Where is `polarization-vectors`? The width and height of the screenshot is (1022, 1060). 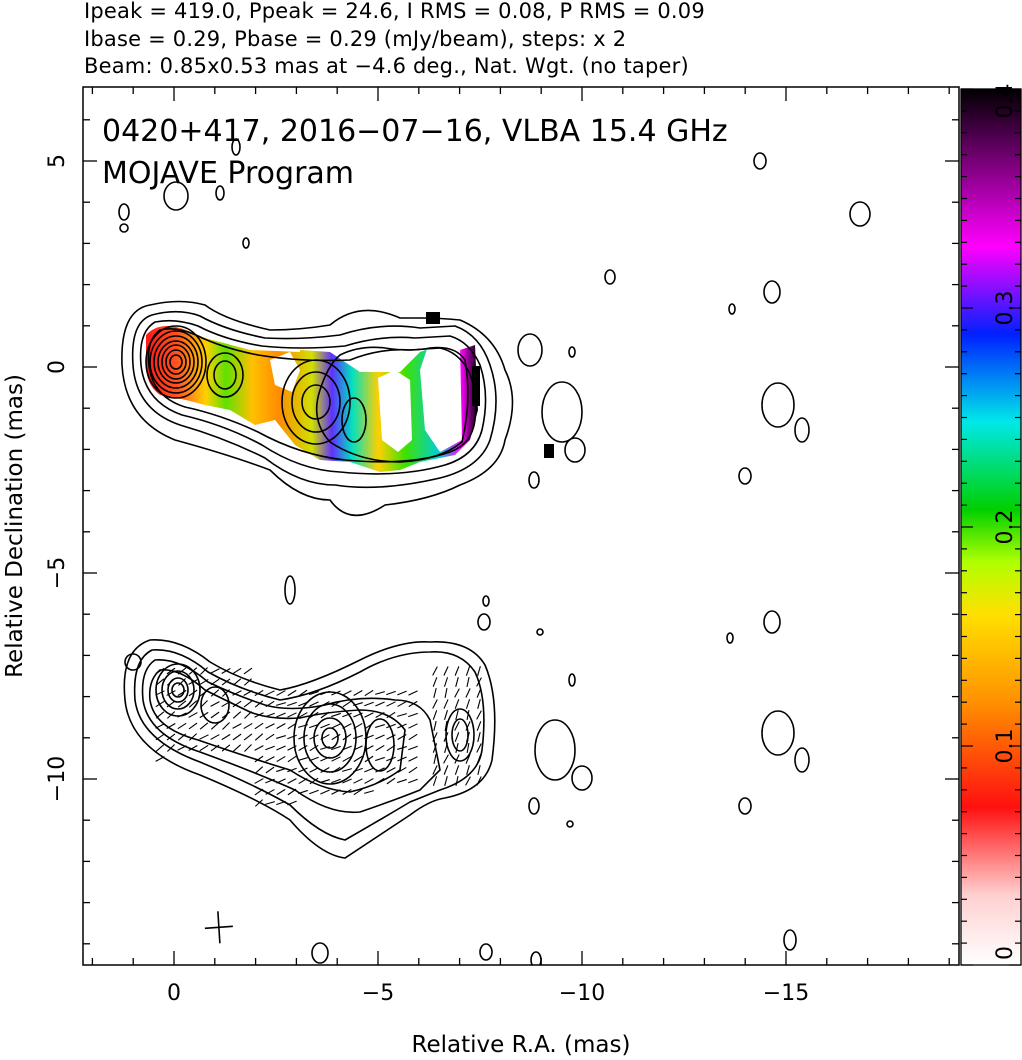
polarization-vectors is located at coordinates (318, 736).